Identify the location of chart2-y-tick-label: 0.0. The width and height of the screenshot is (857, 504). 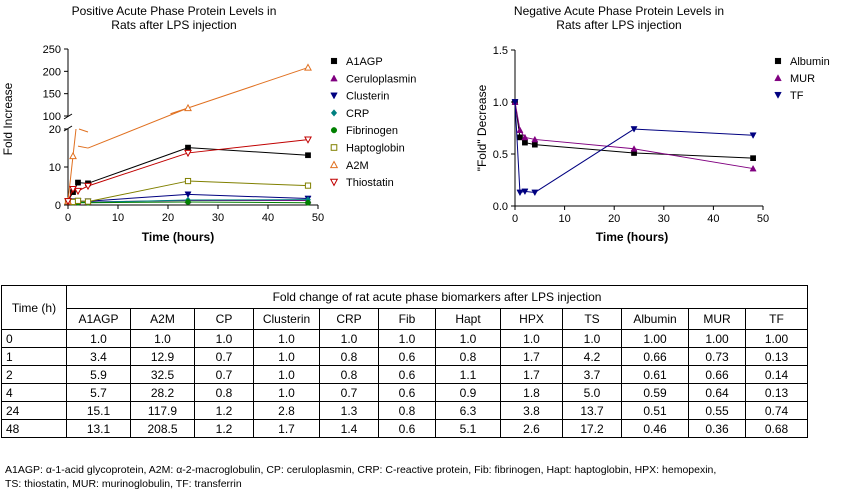
(500, 207).